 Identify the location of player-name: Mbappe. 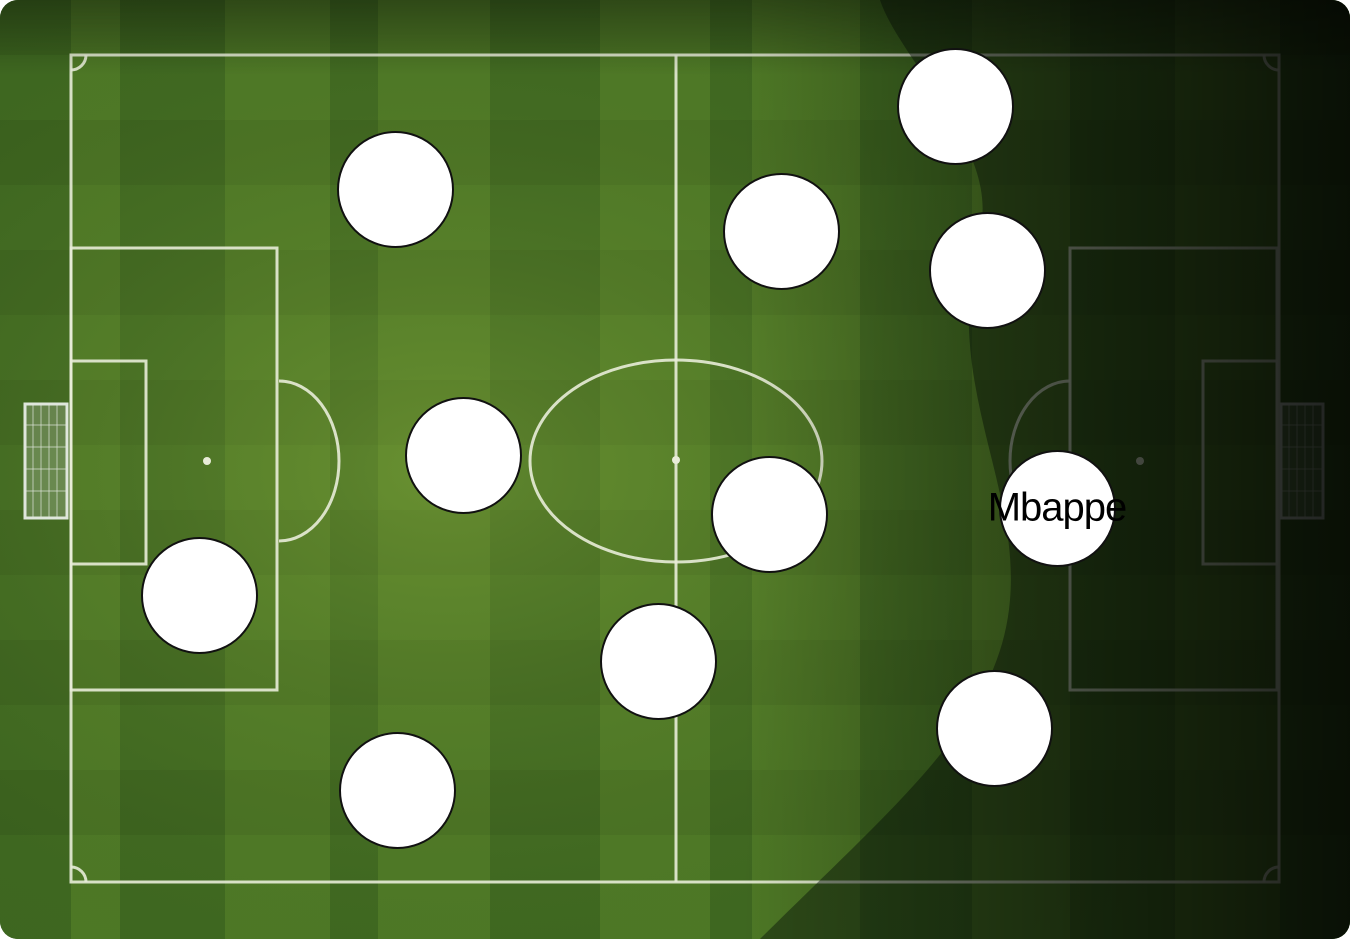
(1057, 507).